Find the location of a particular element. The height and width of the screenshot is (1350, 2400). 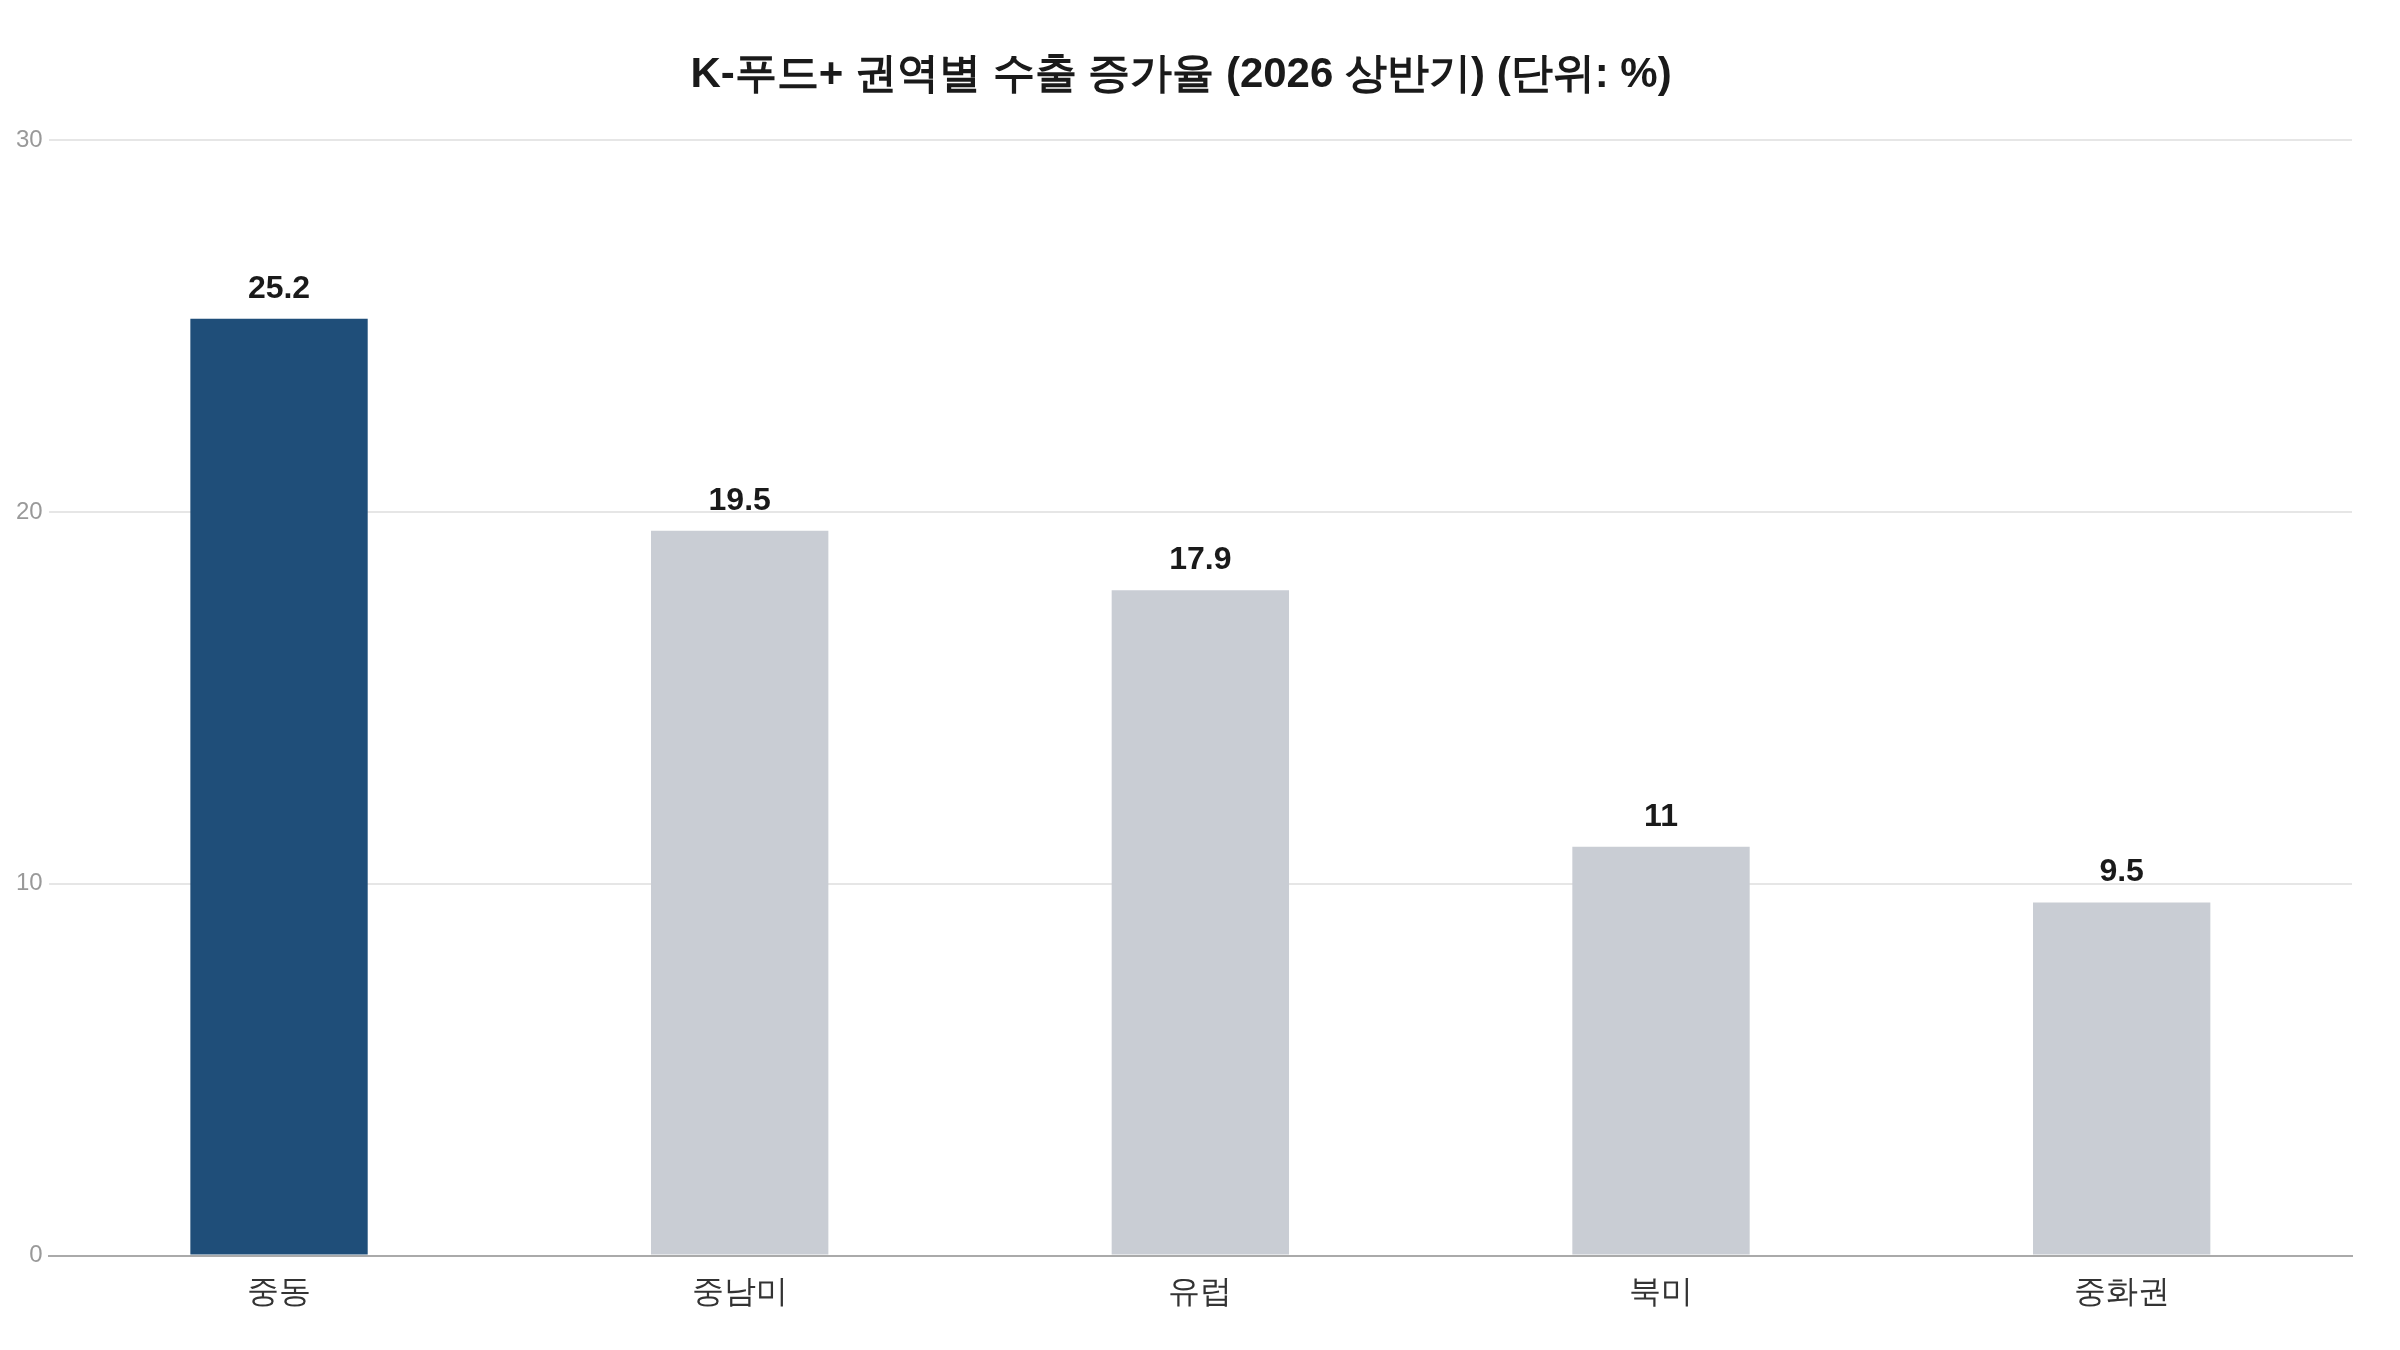

y-tick-label: 0 is located at coordinates (36, 1254).